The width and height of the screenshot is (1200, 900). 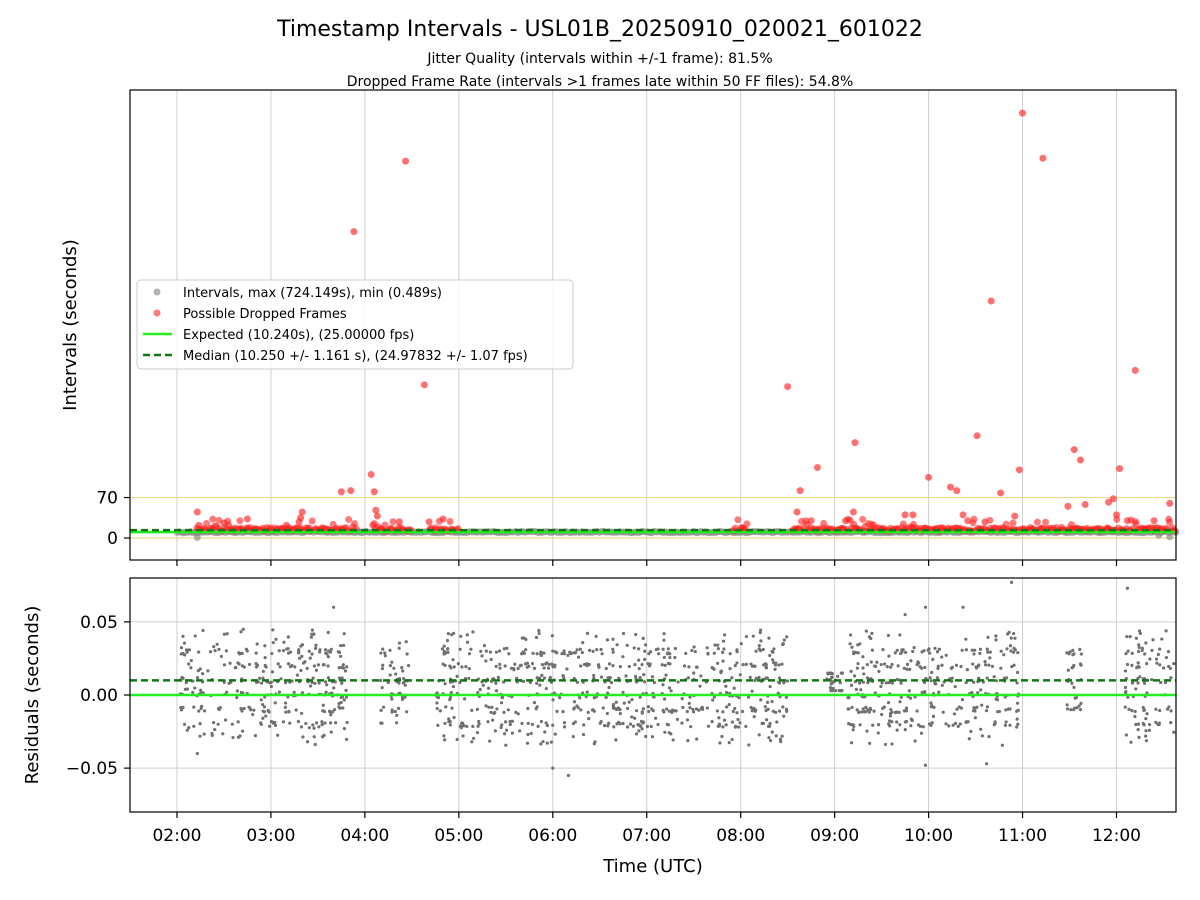 What do you see at coordinates (298, 335) in the screenshot?
I see `legend-label-expected: Expected (10.240s), (25.00000 fps)` at bounding box center [298, 335].